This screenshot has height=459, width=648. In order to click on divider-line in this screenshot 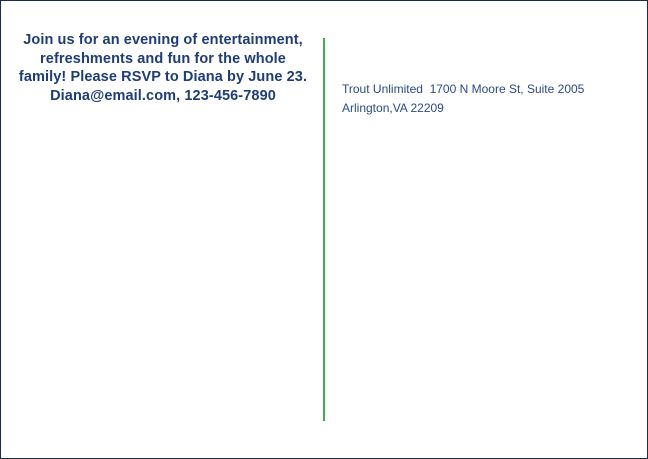, I will do `click(324, 229)`.